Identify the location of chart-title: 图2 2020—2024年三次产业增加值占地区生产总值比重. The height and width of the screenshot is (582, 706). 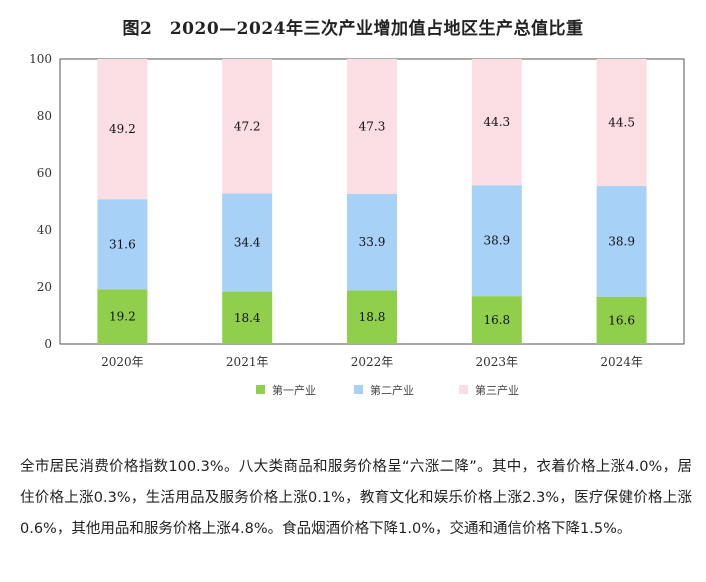
(353, 29).